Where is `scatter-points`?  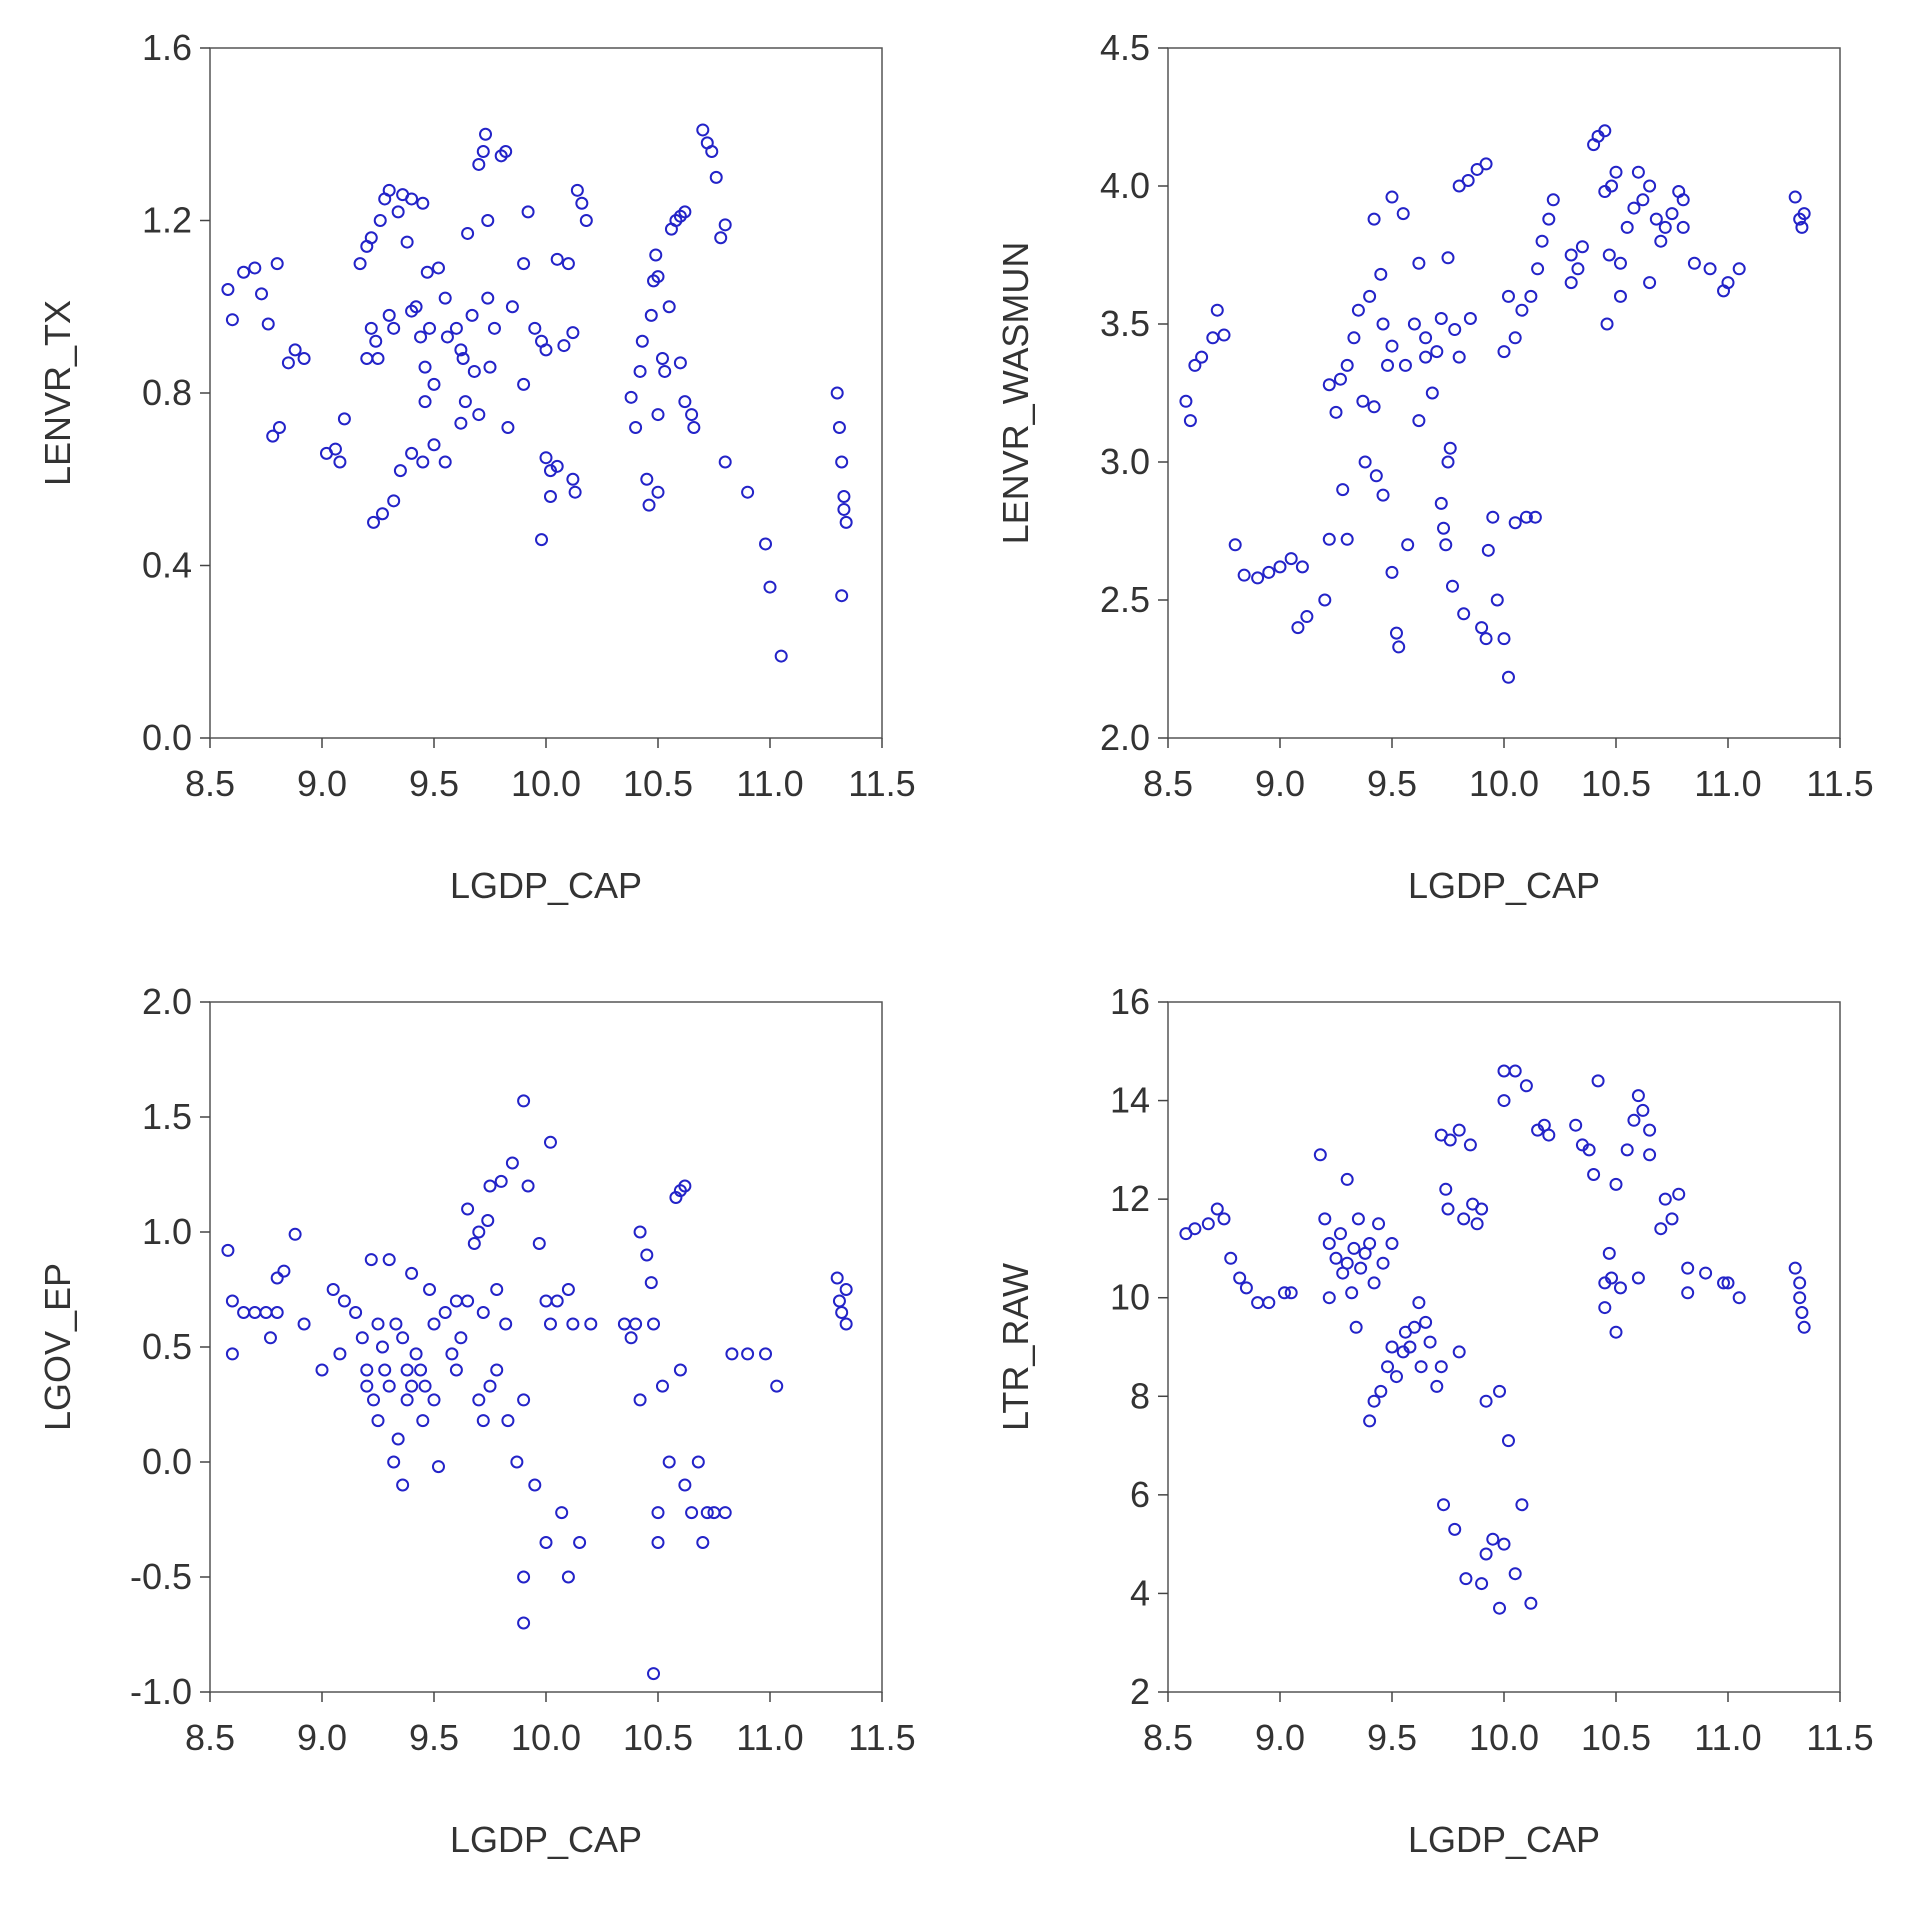
scatter-points is located at coordinates (537, 393).